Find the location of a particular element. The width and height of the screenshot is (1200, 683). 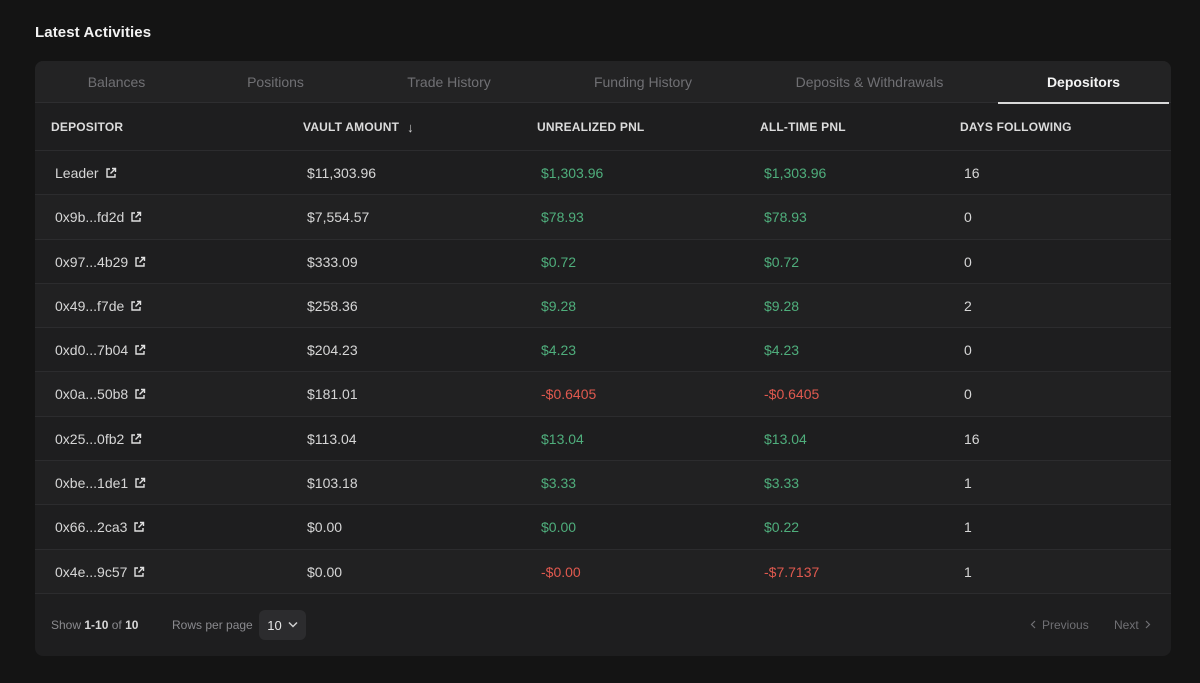

cell-depositor: 0x4e...9c57 is located at coordinates (100, 572).